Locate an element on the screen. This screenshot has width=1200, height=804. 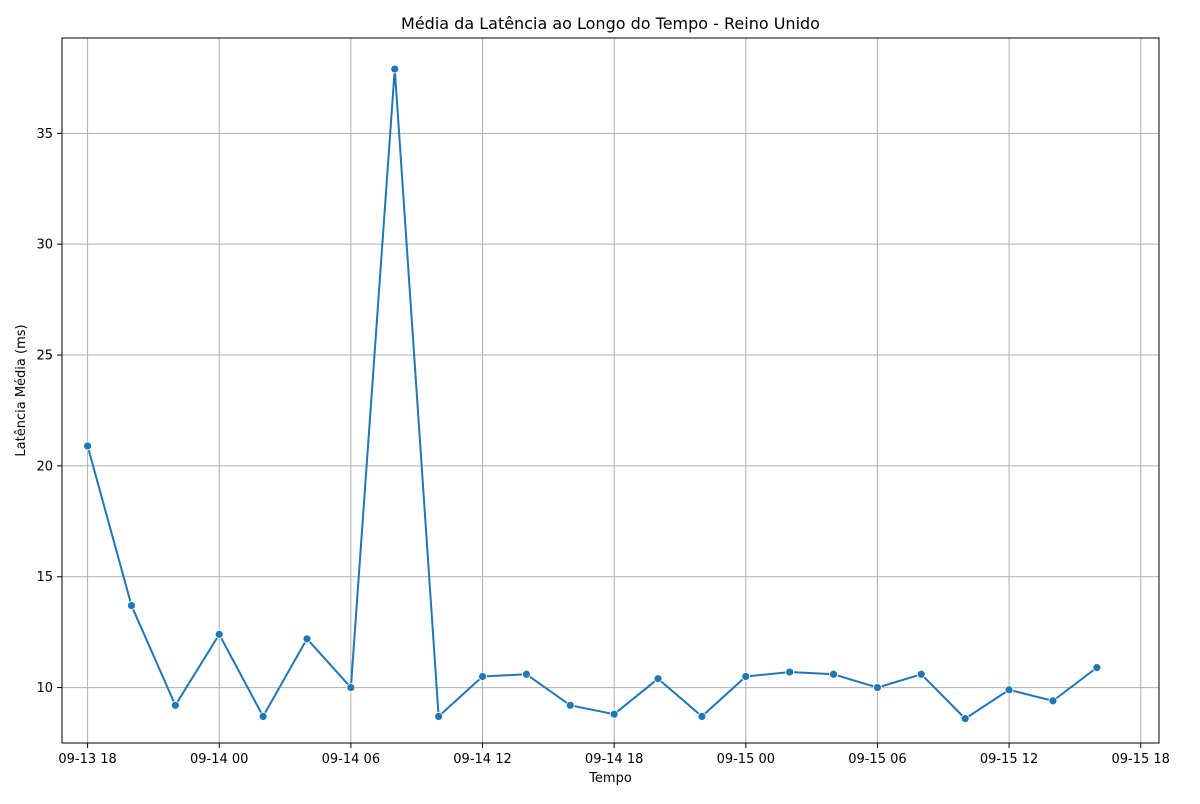
y-tick-label: 15 is located at coordinates (44, 577).